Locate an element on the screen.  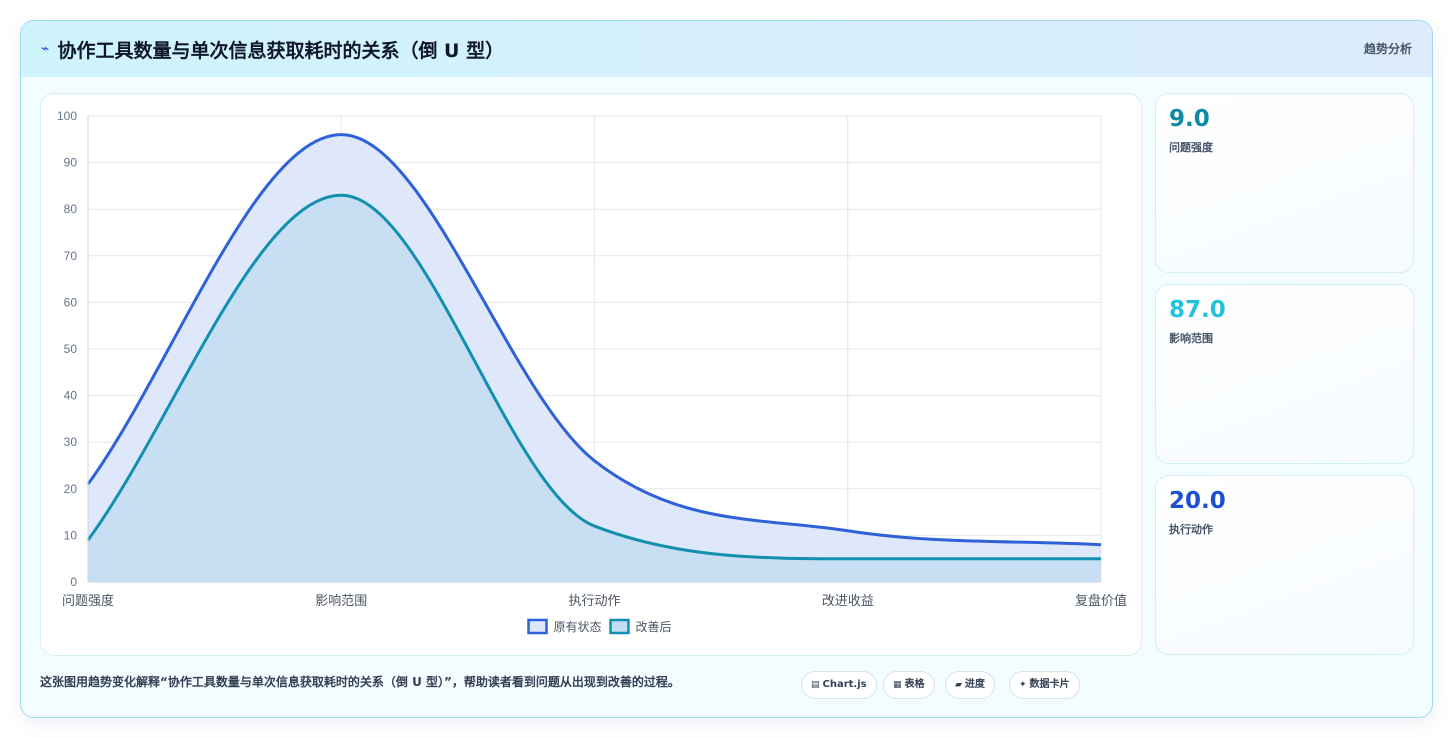
chip-chartjs: ▤ Chart.js is located at coordinates (839, 685).